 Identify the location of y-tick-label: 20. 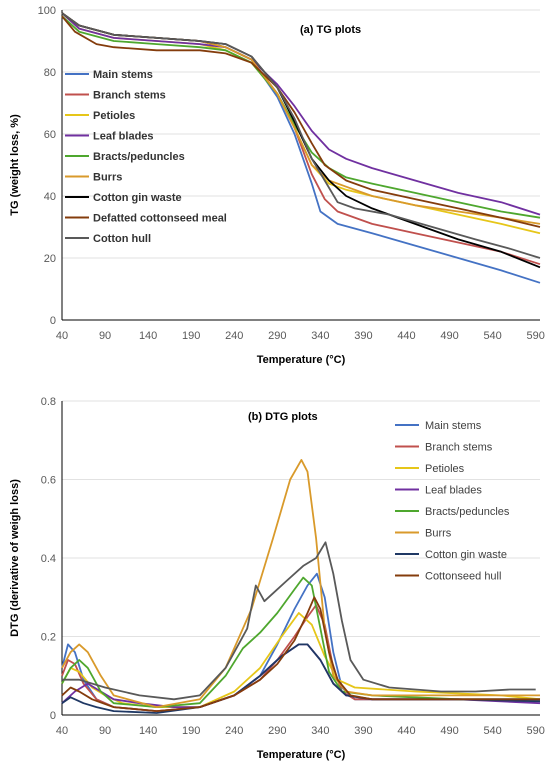
(50, 259).